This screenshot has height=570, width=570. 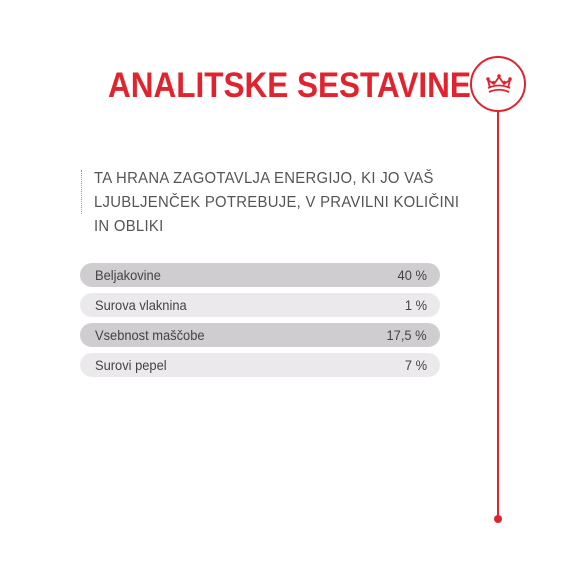 What do you see at coordinates (498, 519) in the screenshot?
I see `brand-line-end-dot` at bounding box center [498, 519].